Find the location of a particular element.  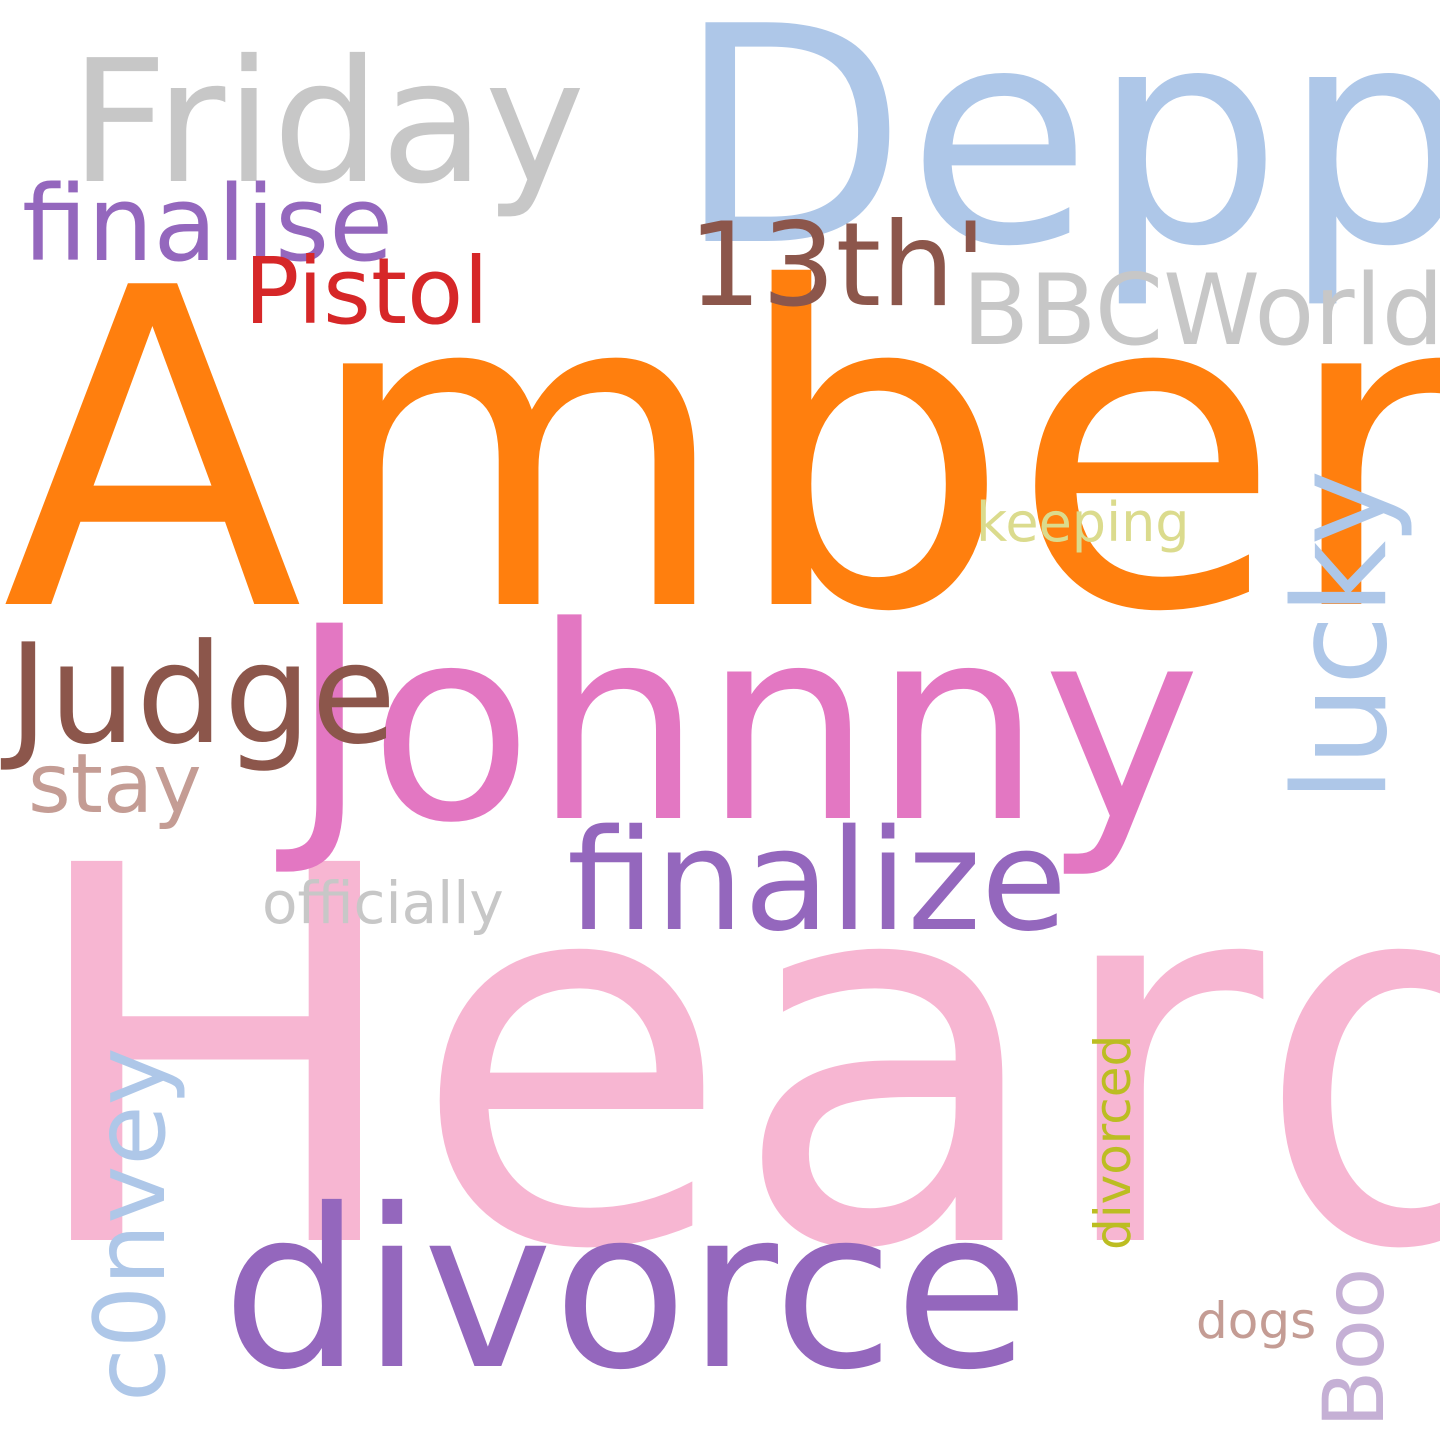

word-judge: Judge is located at coordinates (202, 694).